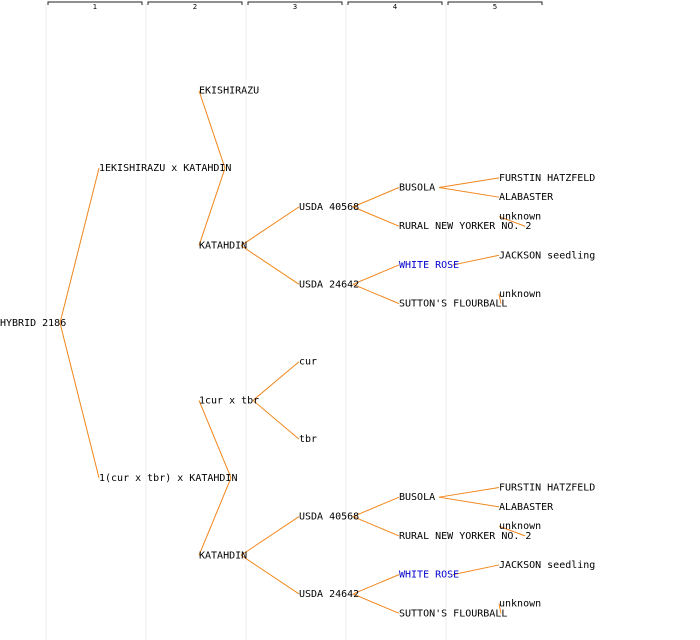 The width and height of the screenshot is (700, 640). What do you see at coordinates (195, 7) in the screenshot?
I see `generation-number-2: 2` at bounding box center [195, 7].